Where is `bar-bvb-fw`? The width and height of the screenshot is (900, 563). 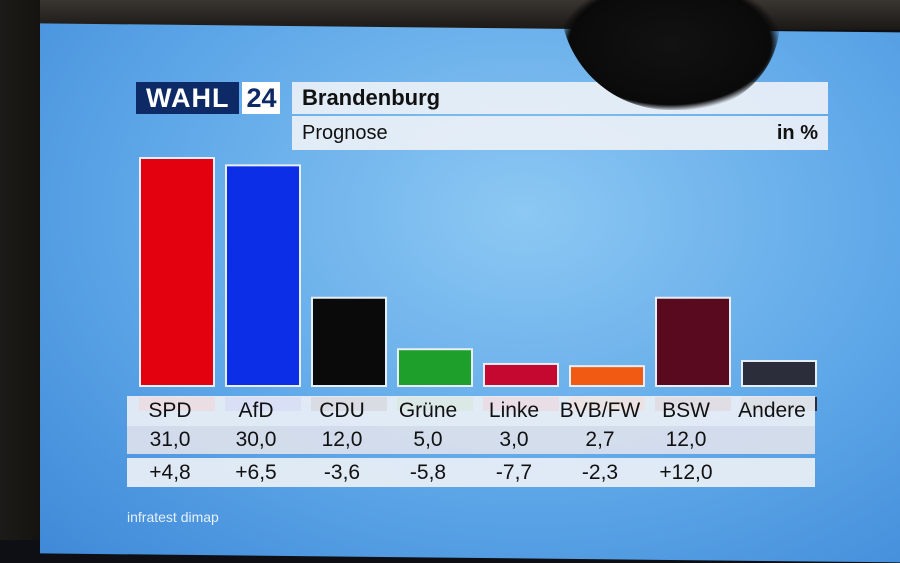
bar-bvb-fw is located at coordinates (607, 376).